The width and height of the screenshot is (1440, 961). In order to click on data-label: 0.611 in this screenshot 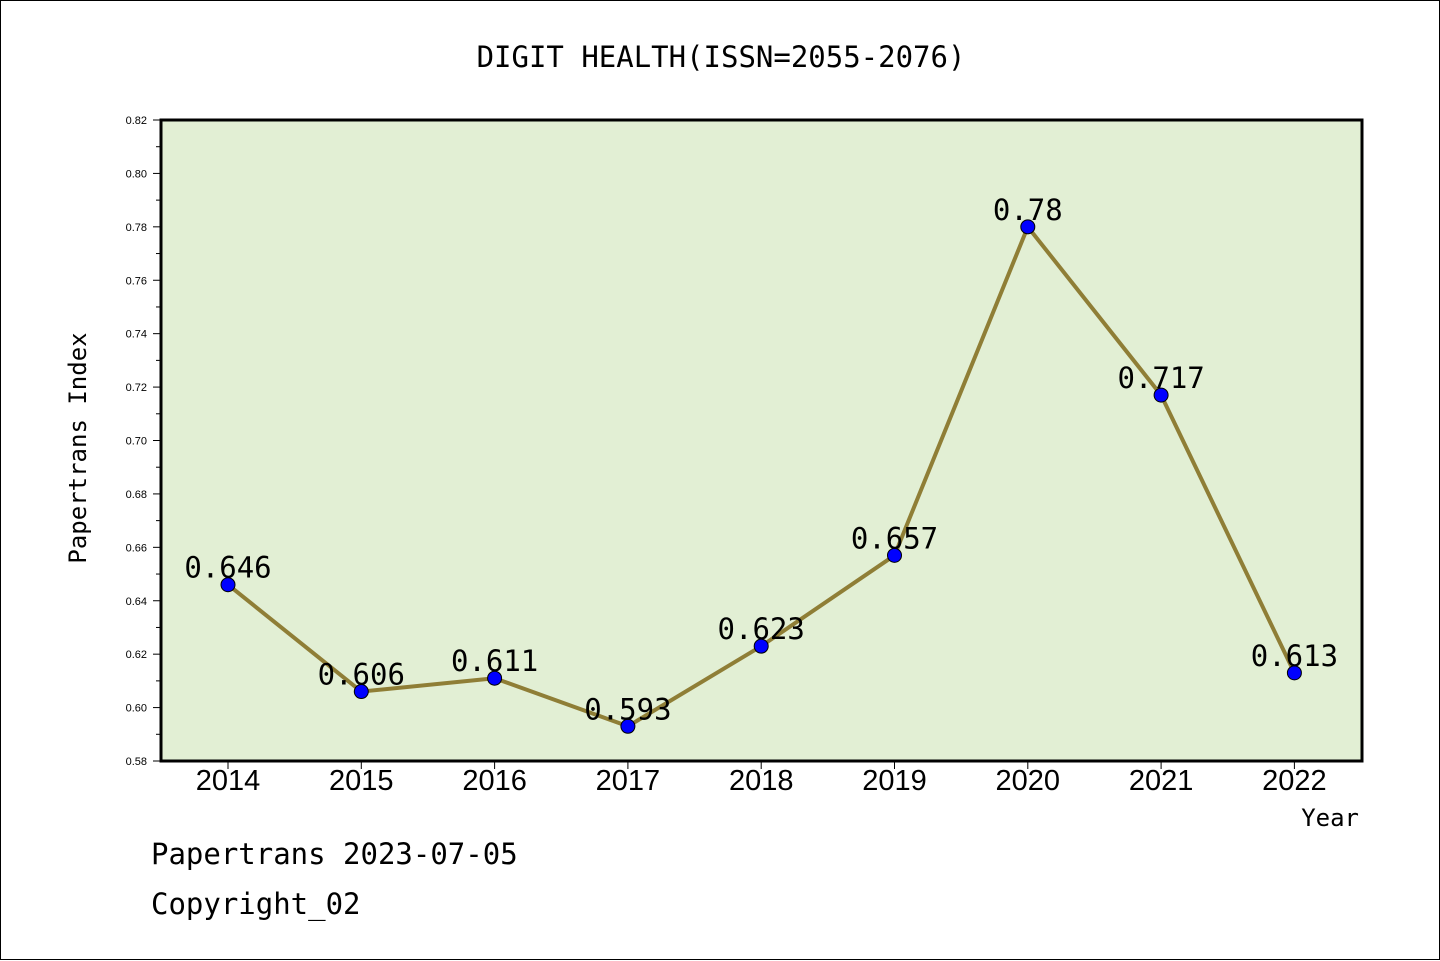, I will do `click(494, 661)`.